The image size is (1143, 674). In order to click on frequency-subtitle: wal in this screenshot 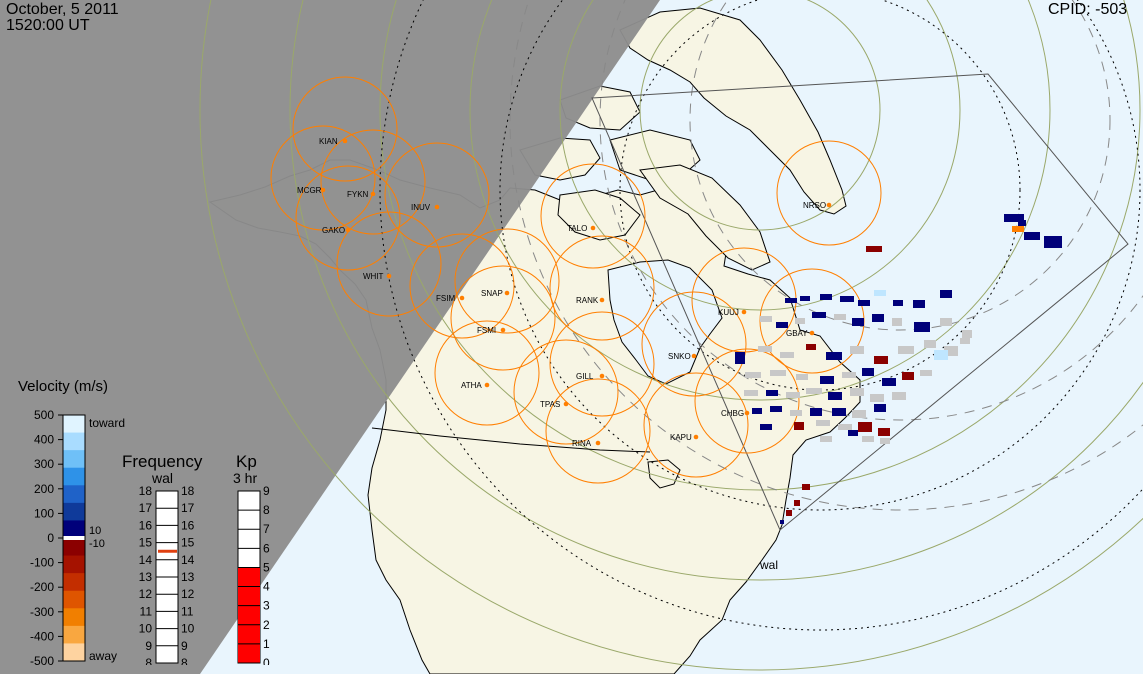, I will do `click(162, 478)`.